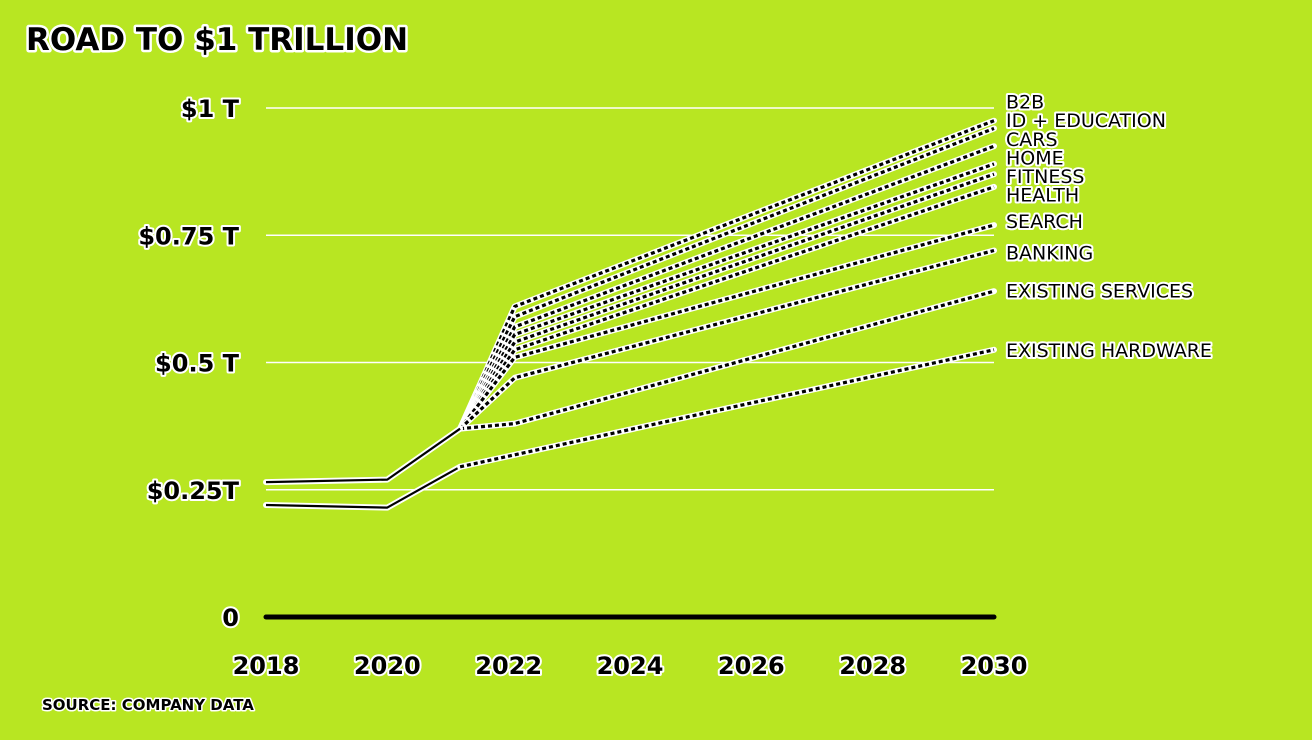  What do you see at coordinates (872, 666) in the screenshot?
I see `x-tick-label: 2028` at bounding box center [872, 666].